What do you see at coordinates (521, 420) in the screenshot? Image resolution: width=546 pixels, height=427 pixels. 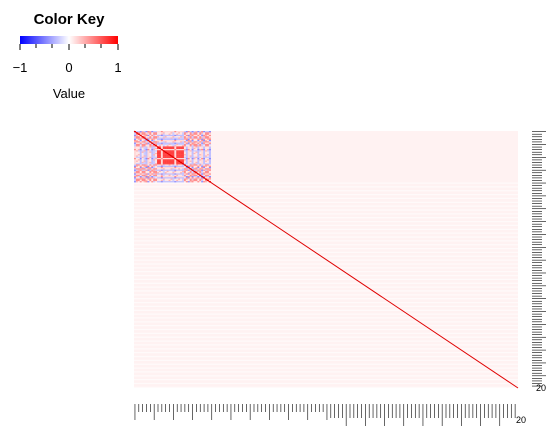 I see `column-label-last: 20` at bounding box center [521, 420].